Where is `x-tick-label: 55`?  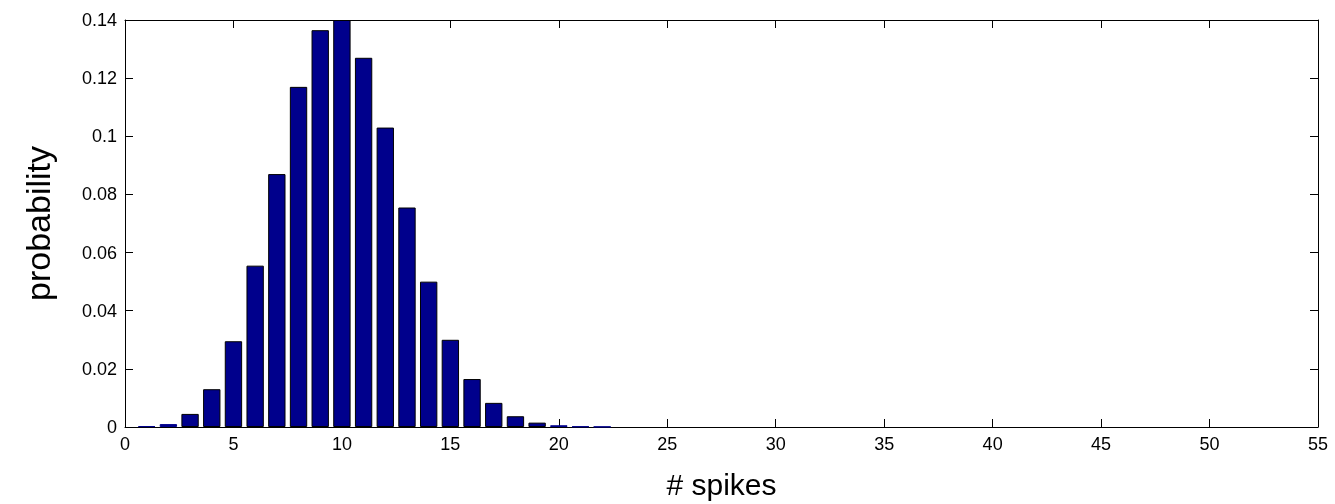
x-tick-label: 55 is located at coordinates (1318, 444).